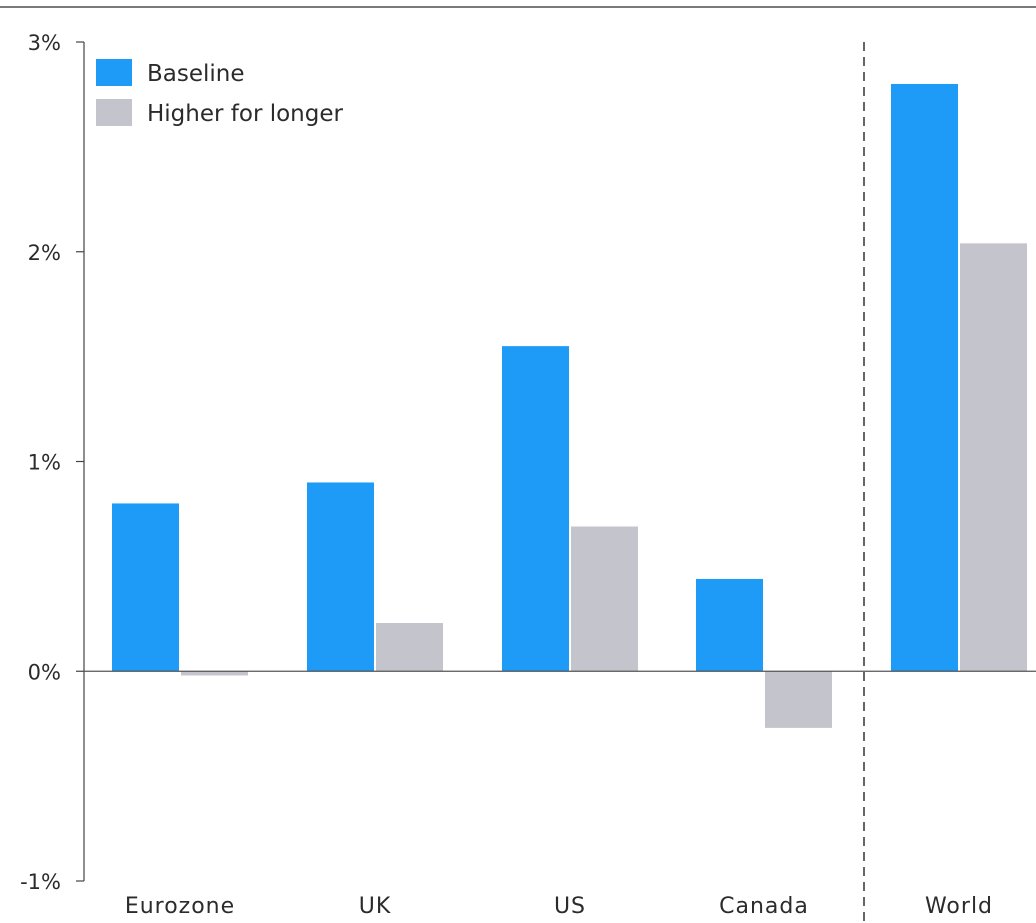  I want to click on category-label-world: World, so click(959, 906).